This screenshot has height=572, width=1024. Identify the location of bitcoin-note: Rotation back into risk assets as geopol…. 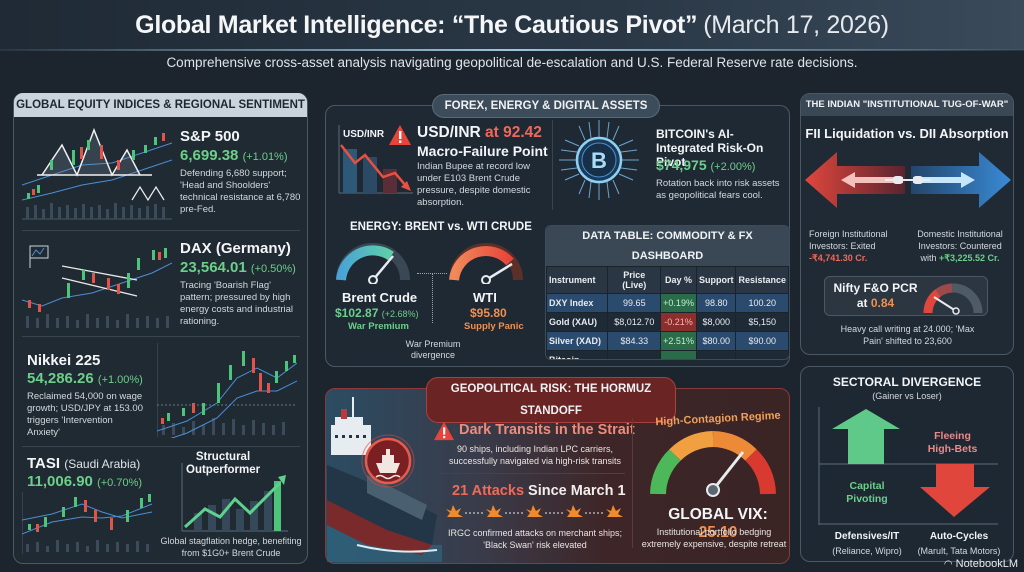
(718, 189).